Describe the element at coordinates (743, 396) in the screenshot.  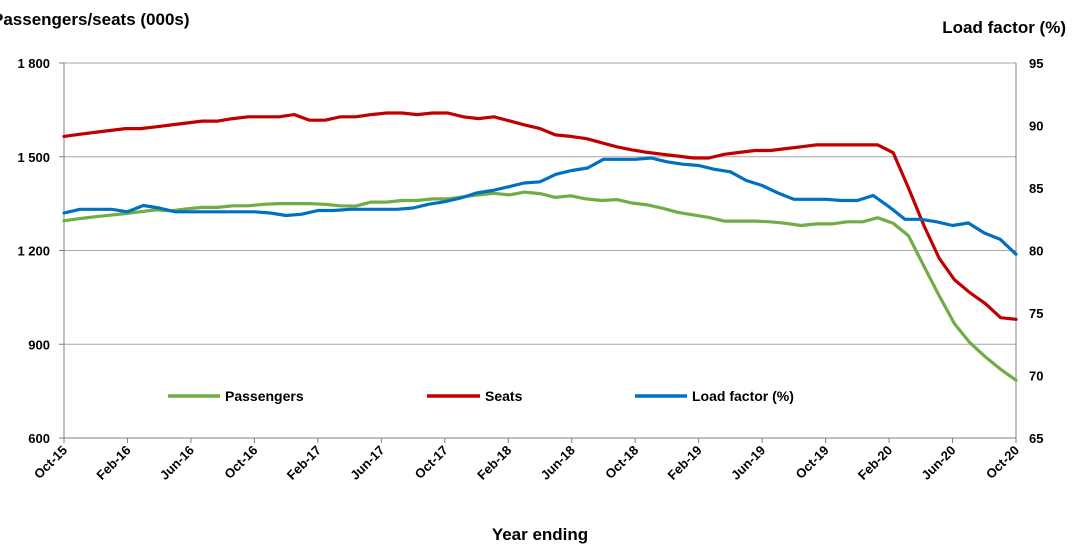
I see `legend-label-load-factor: Load factor (%)` at that location.